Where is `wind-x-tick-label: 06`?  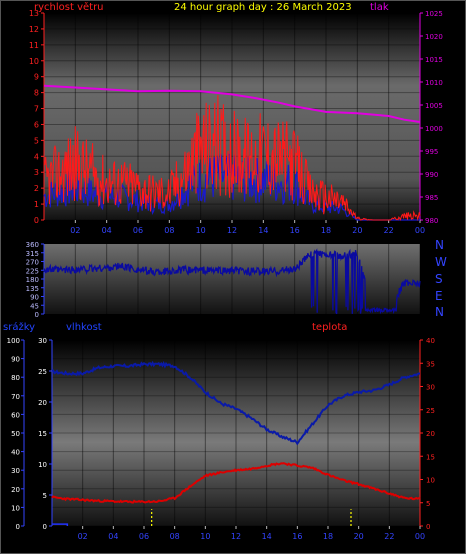 wind-x-tick-label: 06 is located at coordinates (138, 230).